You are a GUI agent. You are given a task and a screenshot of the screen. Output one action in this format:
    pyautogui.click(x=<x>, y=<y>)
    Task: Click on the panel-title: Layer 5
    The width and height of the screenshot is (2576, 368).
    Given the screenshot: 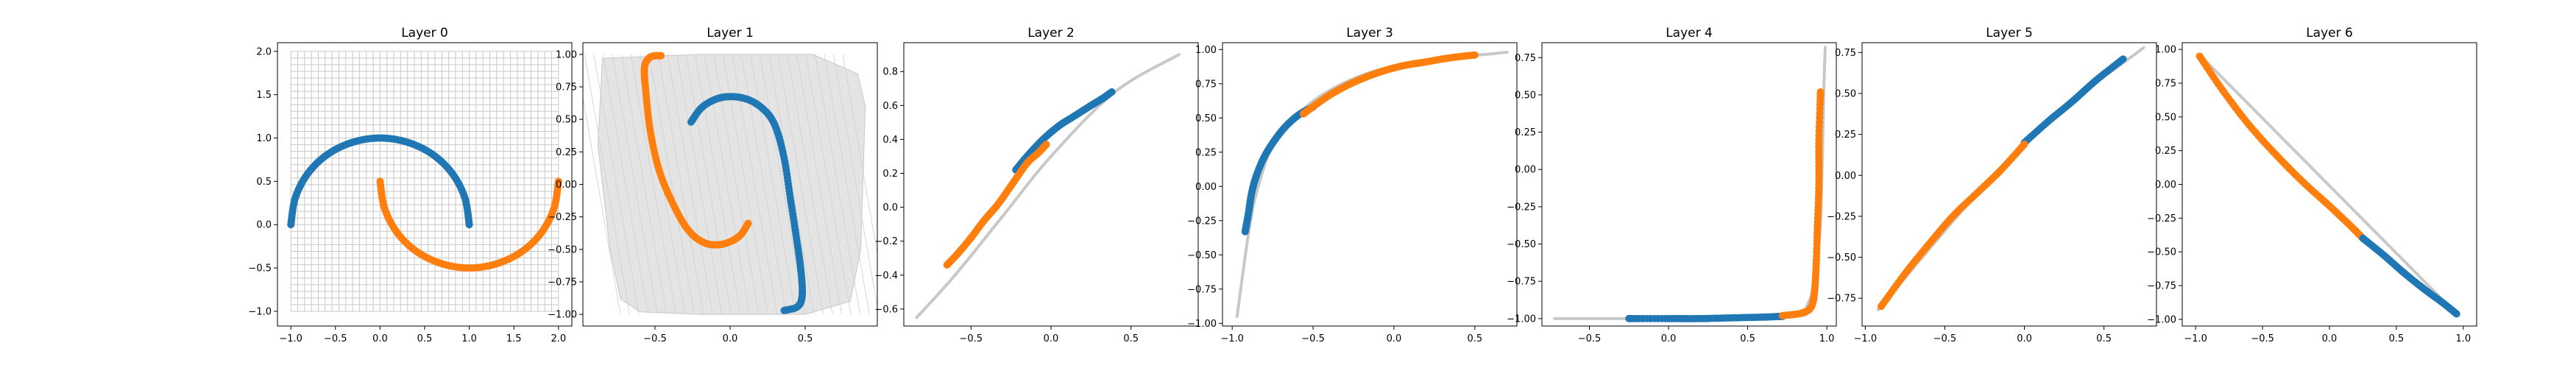 What is the action you would take?
    pyautogui.click(x=2010, y=33)
    